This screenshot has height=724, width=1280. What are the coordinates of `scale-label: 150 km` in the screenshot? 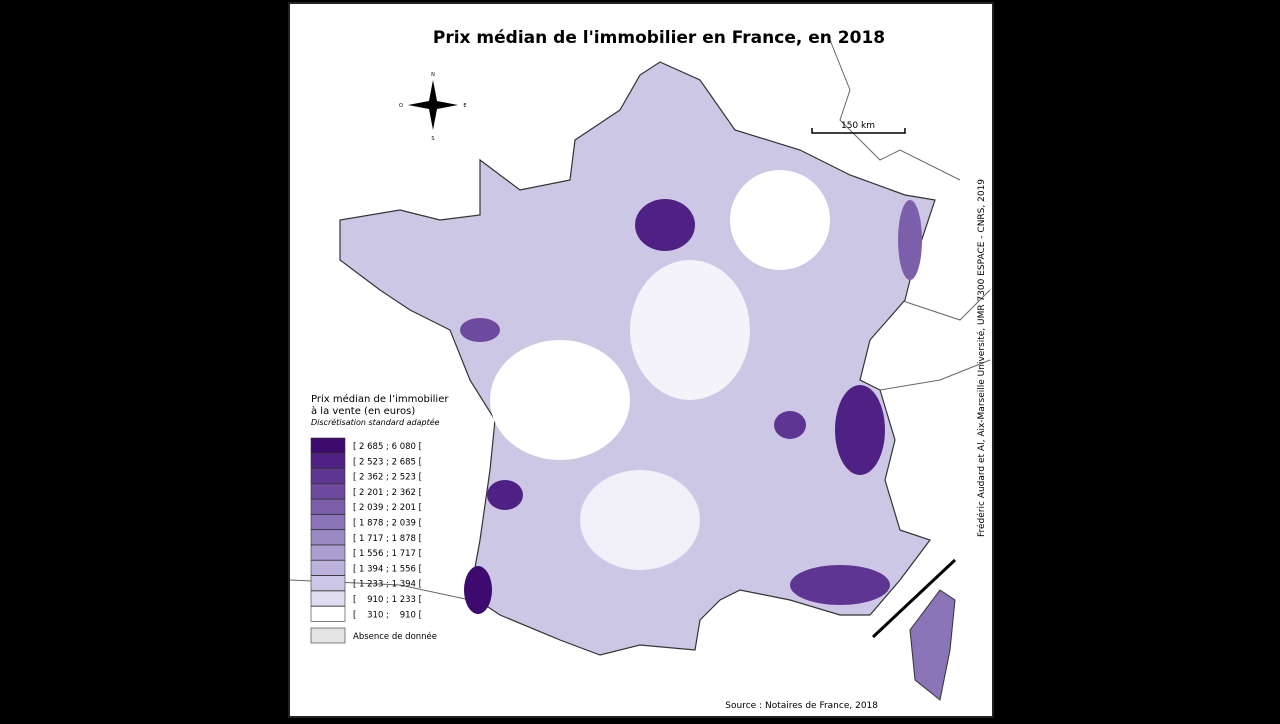 It's located at (858, 126).